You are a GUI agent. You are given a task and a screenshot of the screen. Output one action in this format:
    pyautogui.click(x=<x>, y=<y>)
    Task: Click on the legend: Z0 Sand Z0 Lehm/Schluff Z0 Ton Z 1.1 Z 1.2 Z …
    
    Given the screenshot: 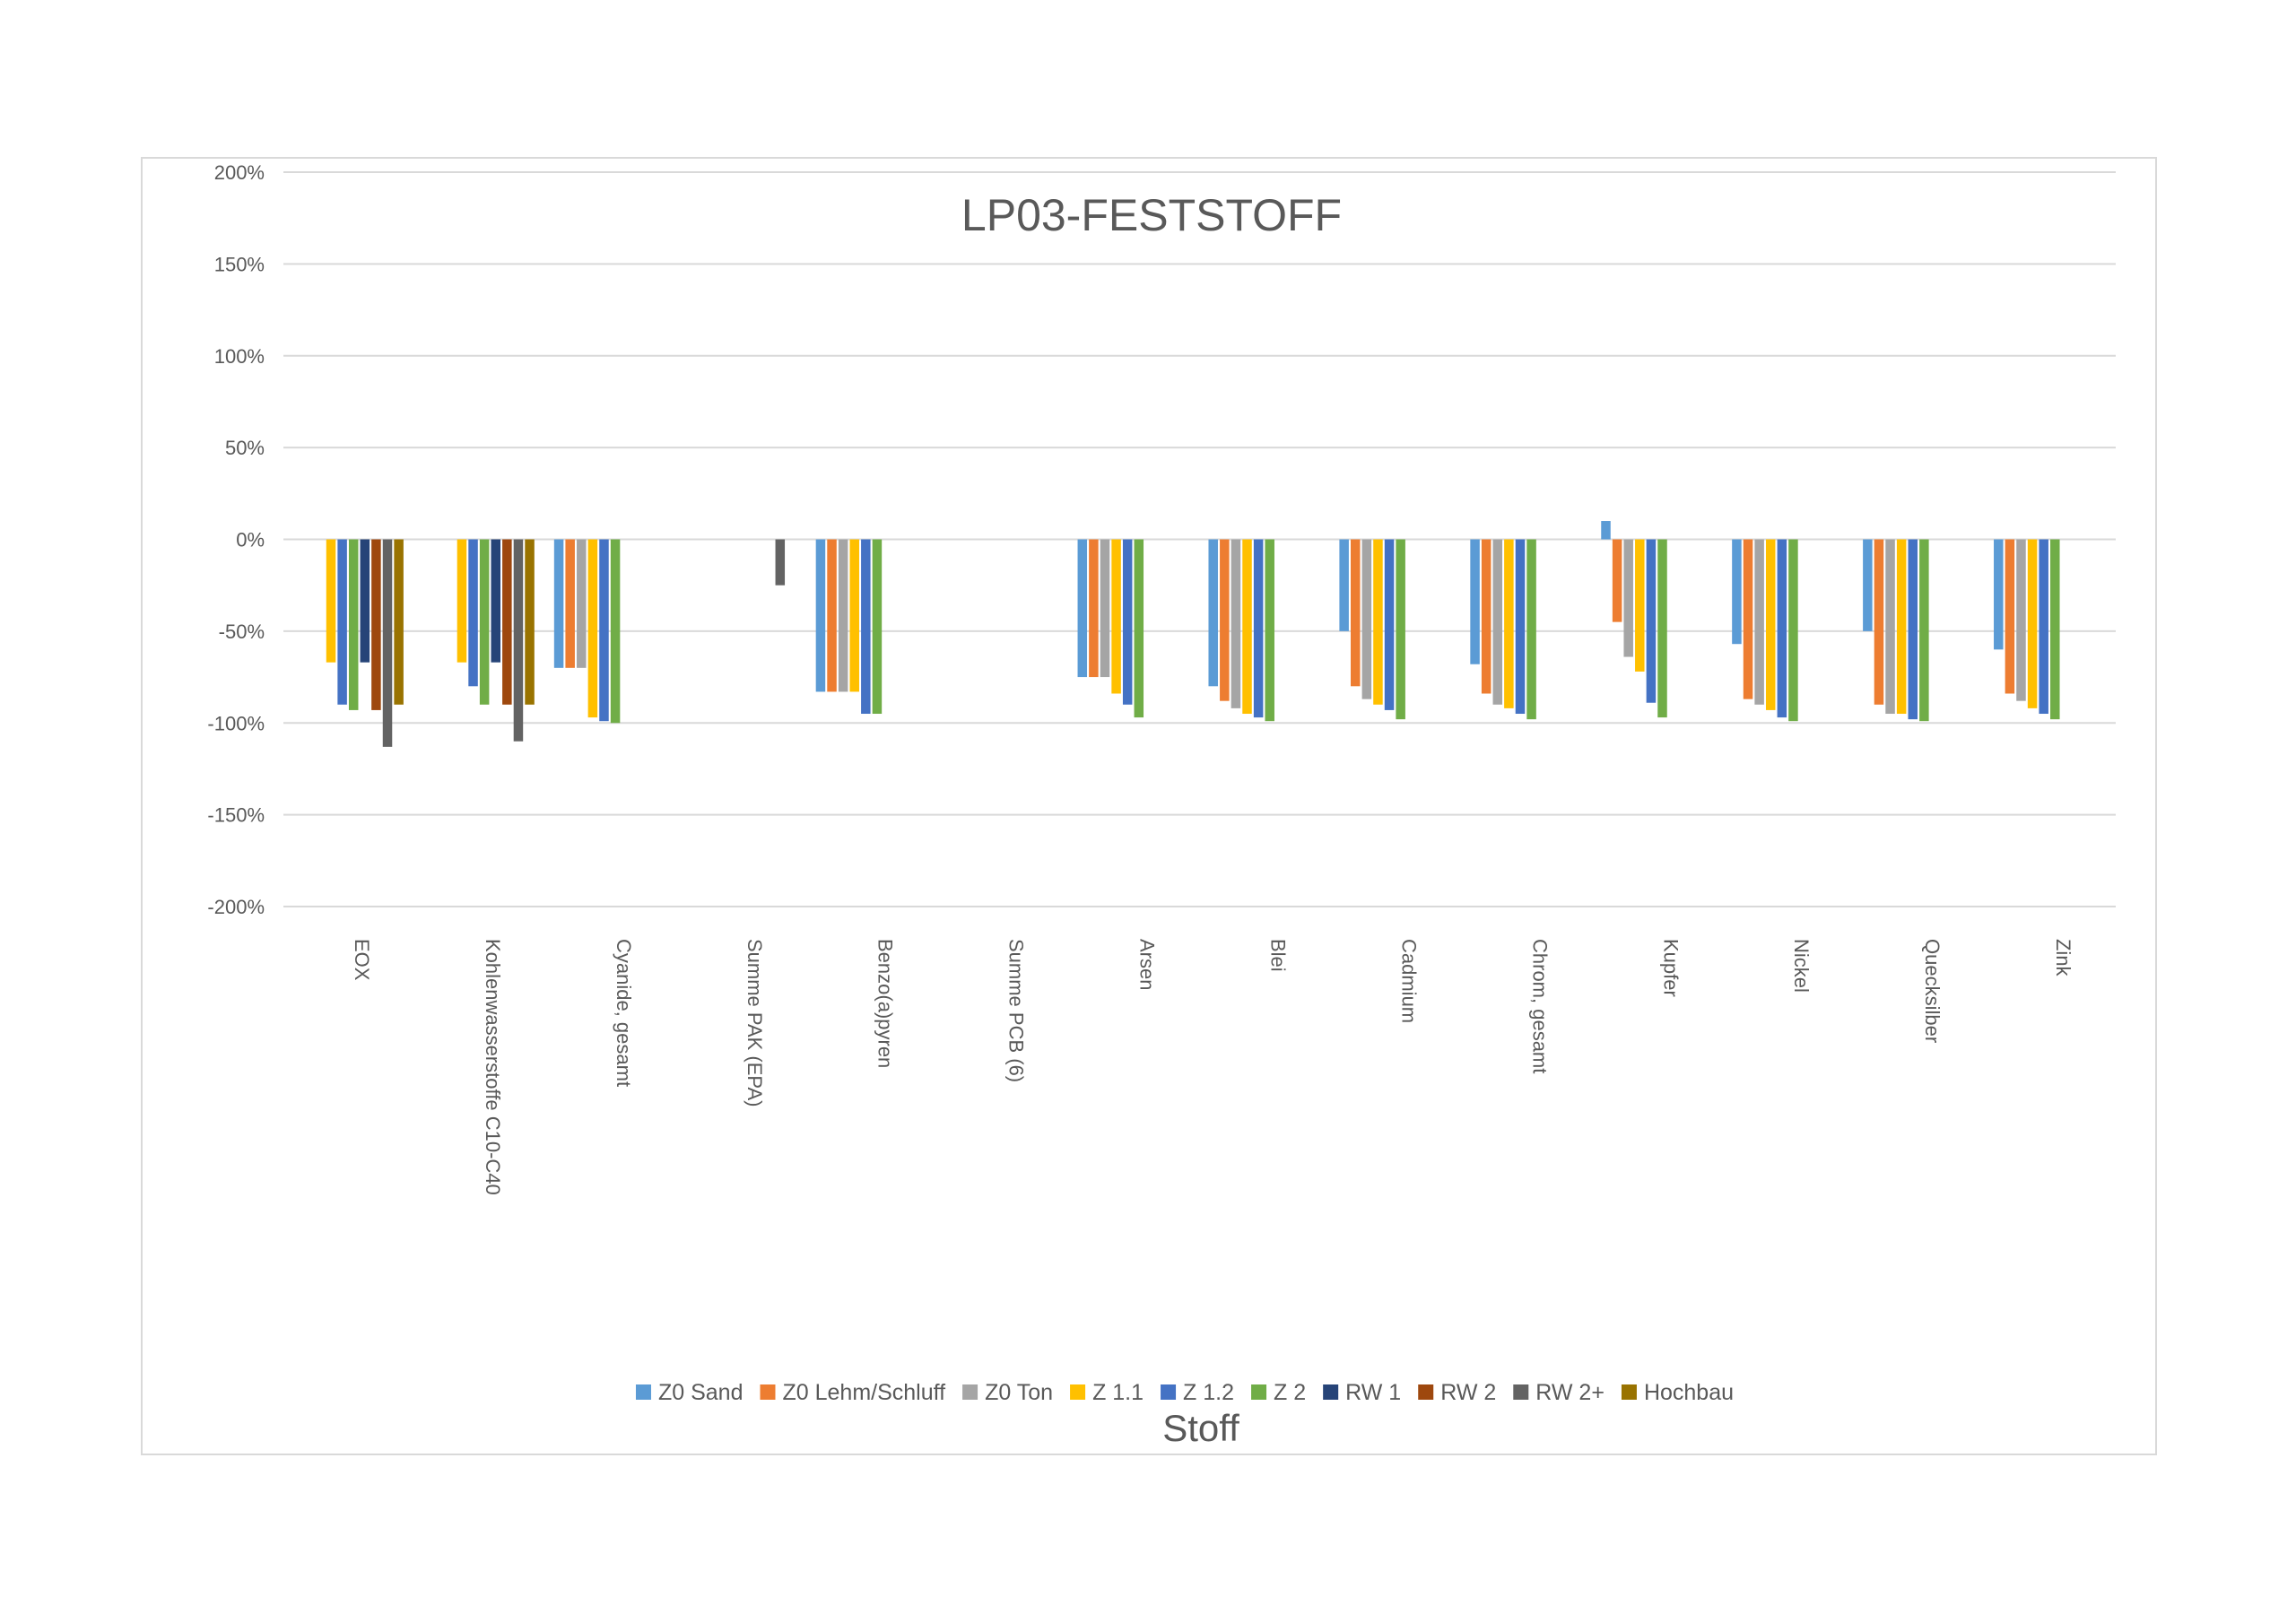 What is the action you would take?
    pyautogui.click(x=1184, y=1392)
    